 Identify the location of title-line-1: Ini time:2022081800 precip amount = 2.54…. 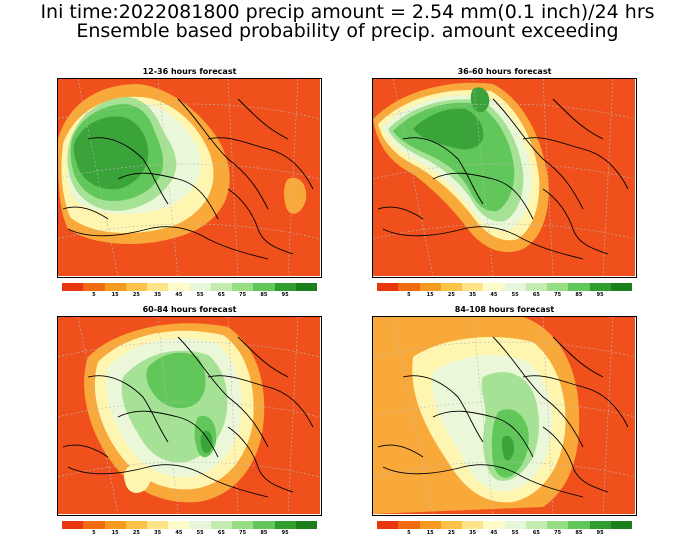
(347, 12).